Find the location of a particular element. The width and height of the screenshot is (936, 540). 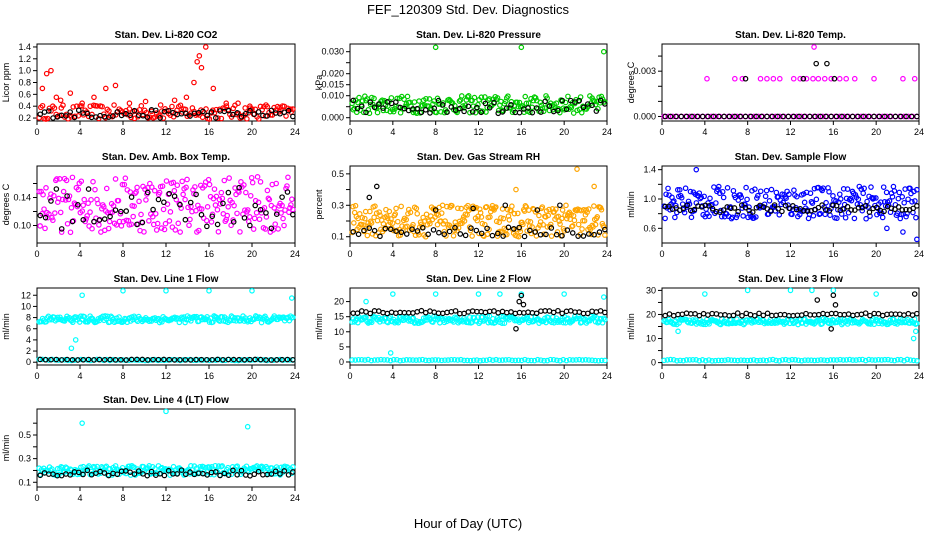

y-tick-label: 15 is located at coordinates (339, 317).